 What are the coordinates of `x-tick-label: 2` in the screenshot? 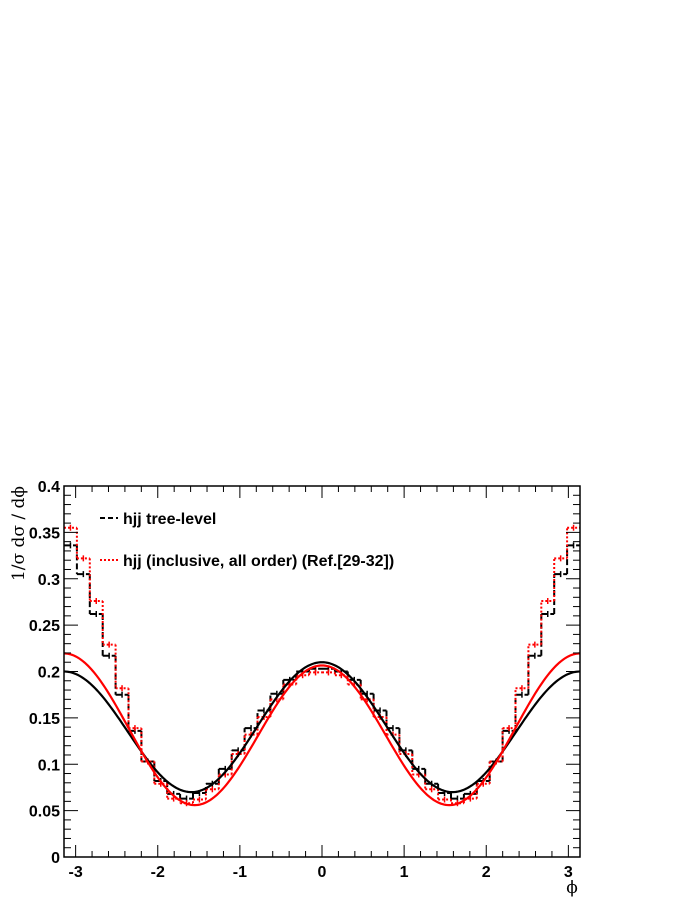 It's located at (486, 872).